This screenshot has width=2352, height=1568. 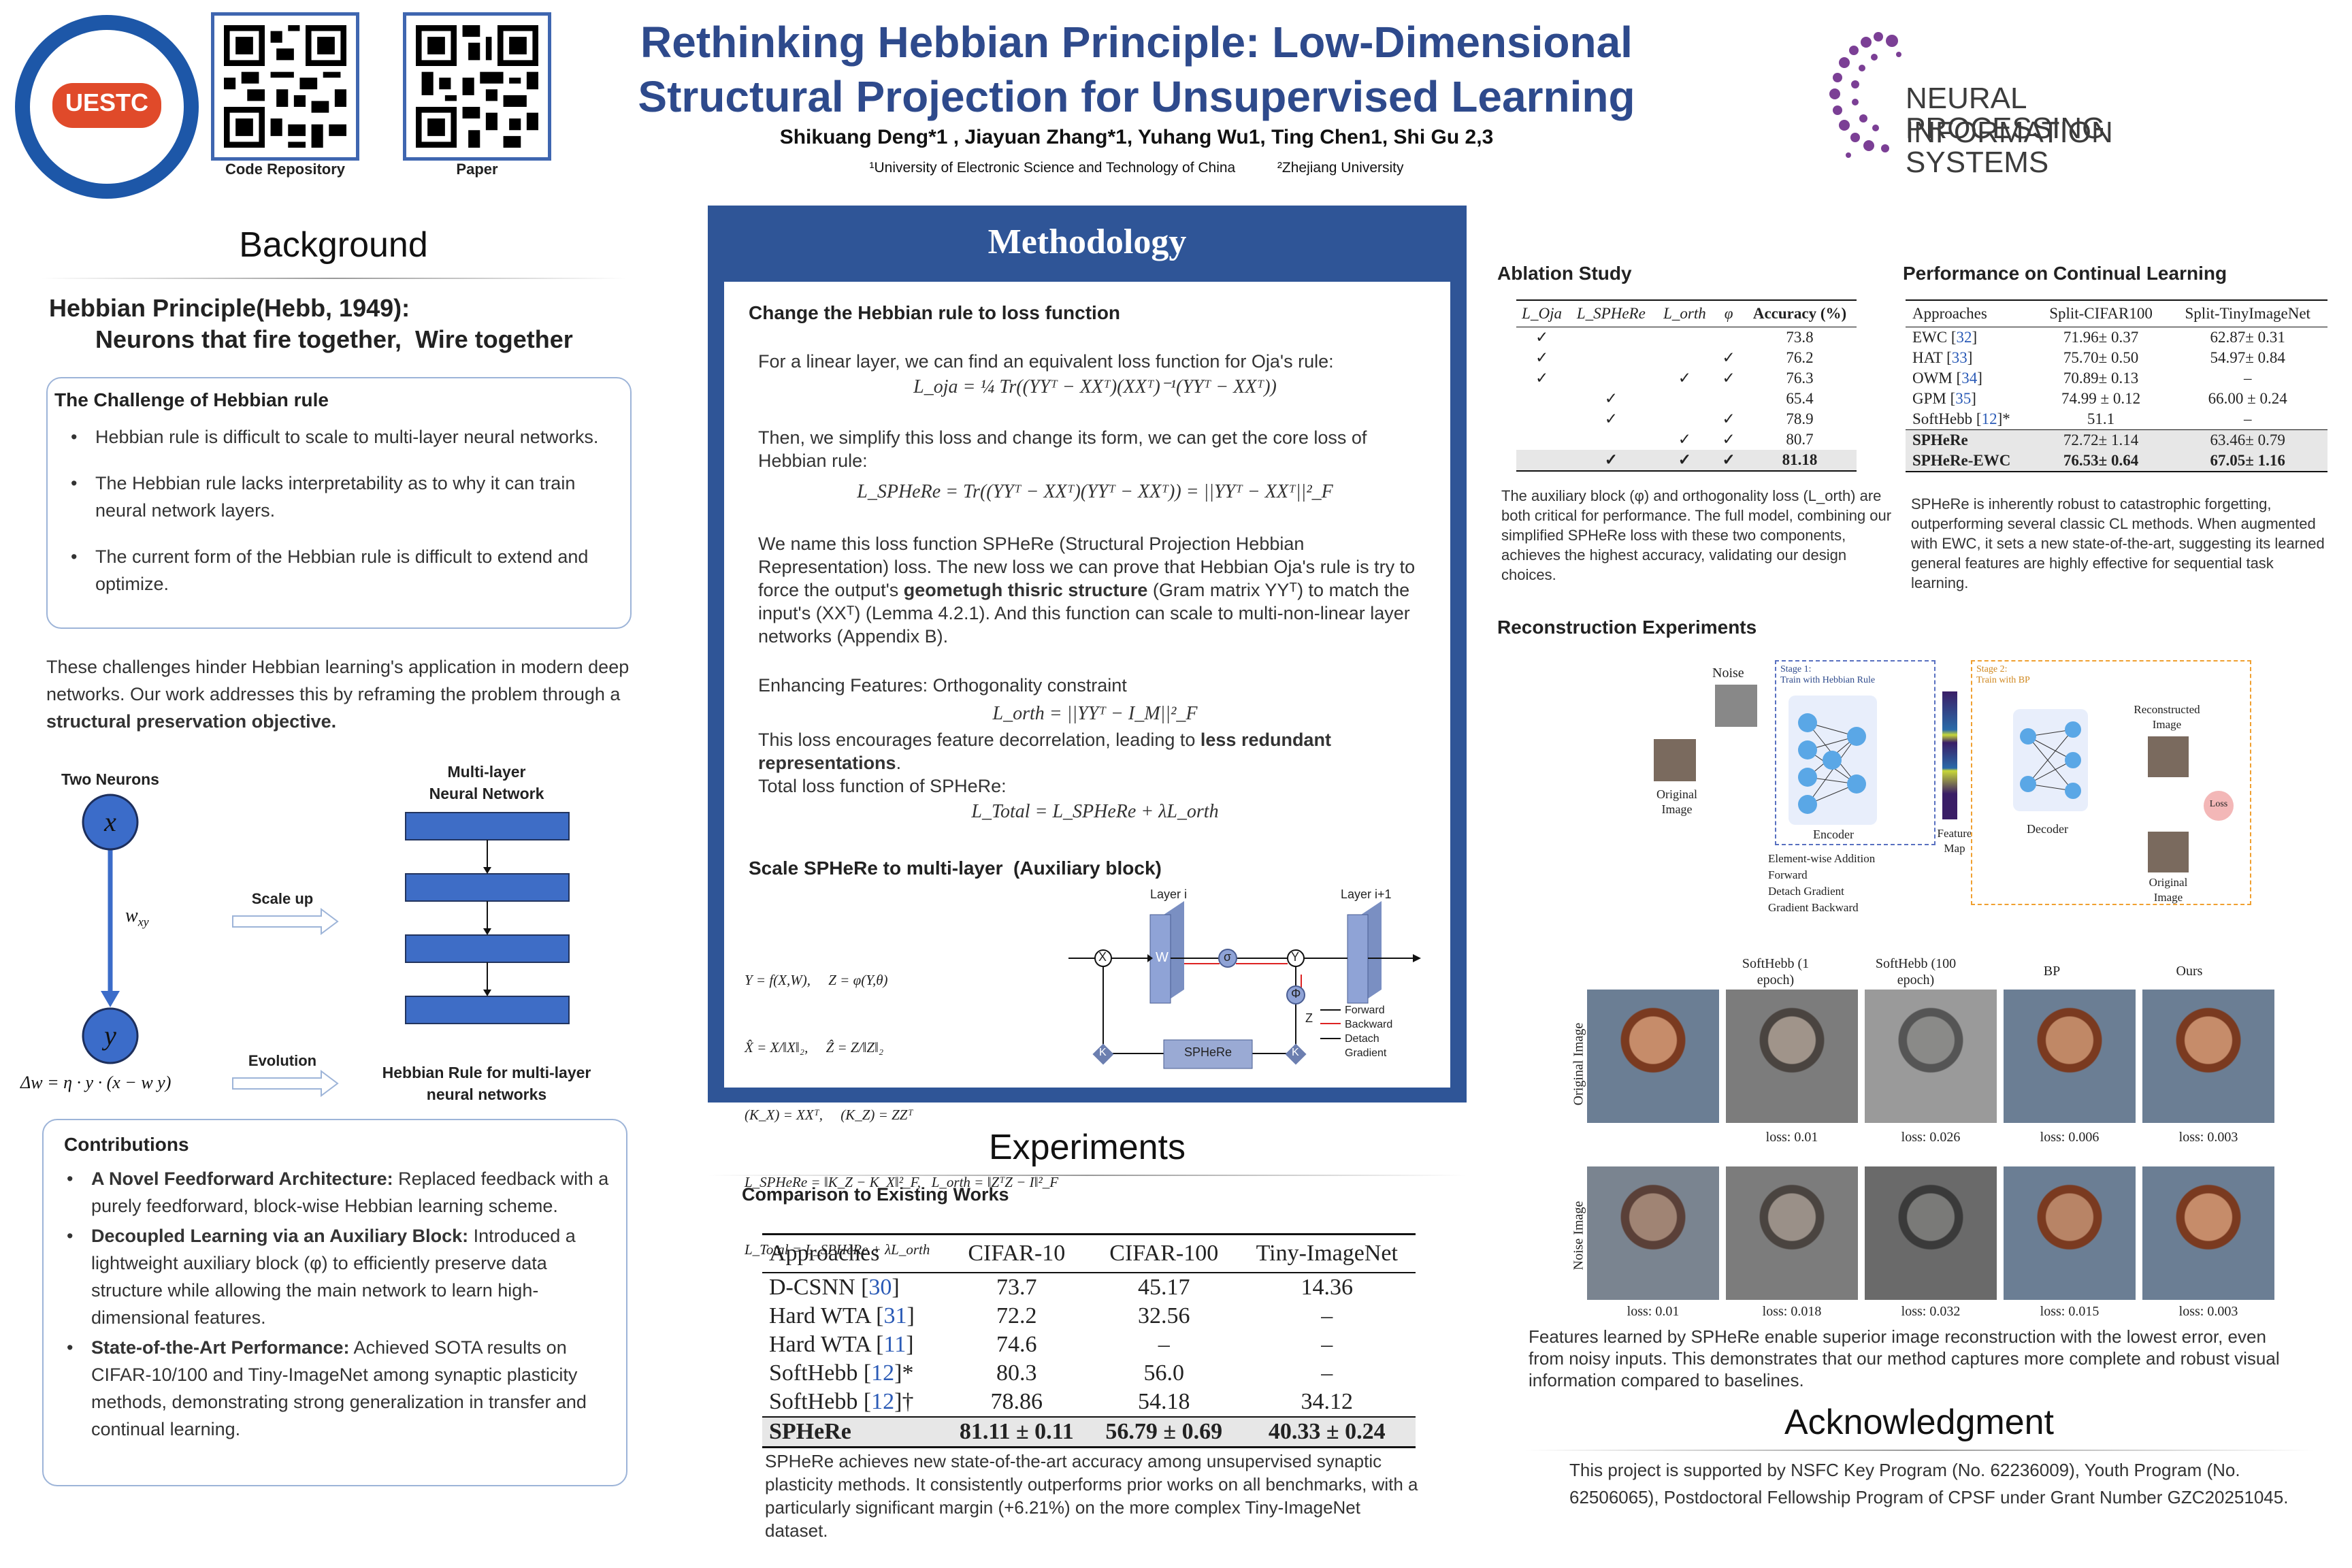 What do you see at coordinates (1930, 337) in the screenshot?
I see `approach-name: EWC` at bounding box center [1930, 337].